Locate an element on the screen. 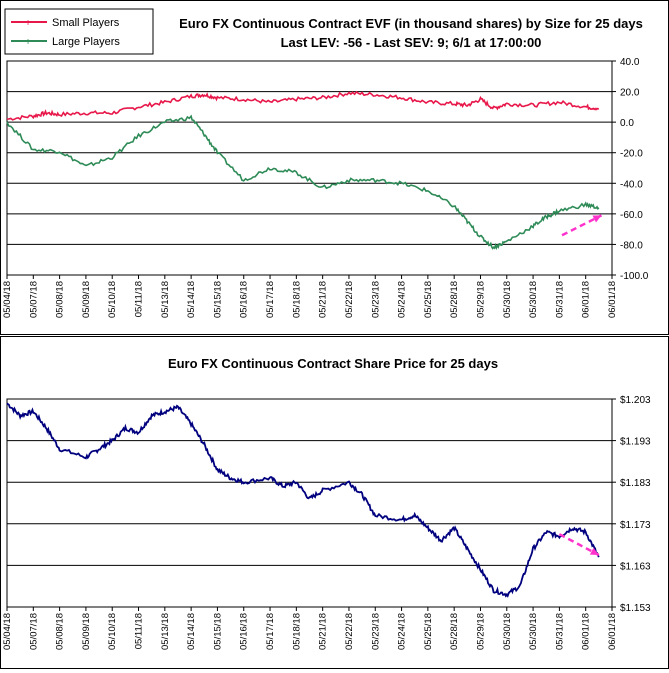  y-tick-label: -20.0 is located at coordinates (631, 154).